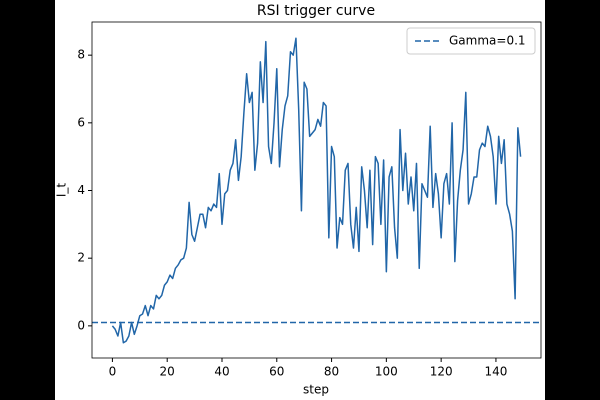 The image size is (600, 400). What do you see at coordinates (81, 190) in the screenshot?
I see `y-tick-label: 4` at bounding box center [81, 190].